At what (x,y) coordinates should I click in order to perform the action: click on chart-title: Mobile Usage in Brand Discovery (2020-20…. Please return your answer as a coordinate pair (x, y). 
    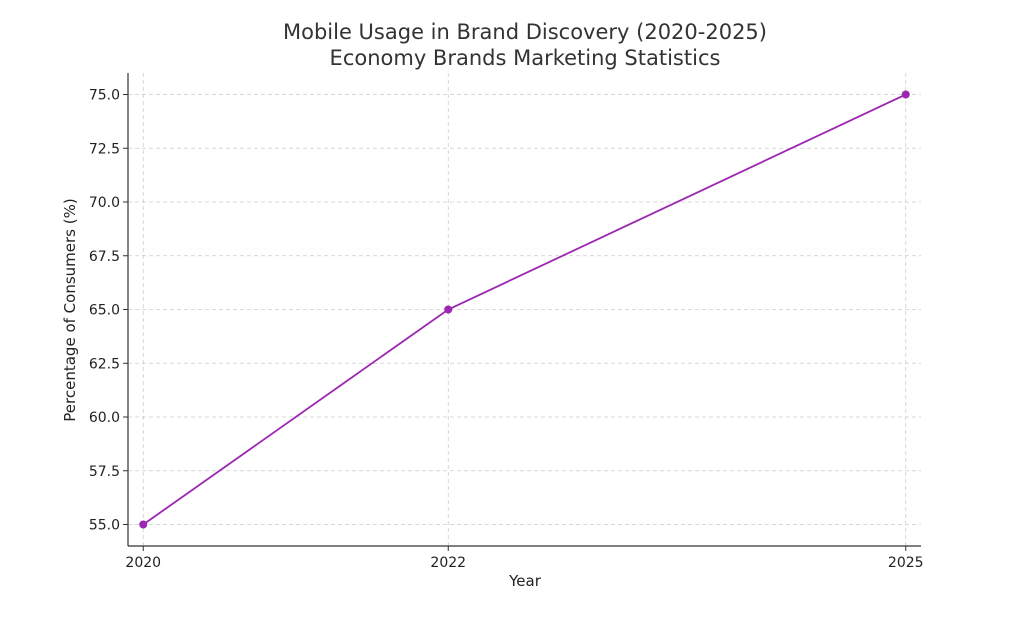
    Looking at the image, I should click on (525, 32).